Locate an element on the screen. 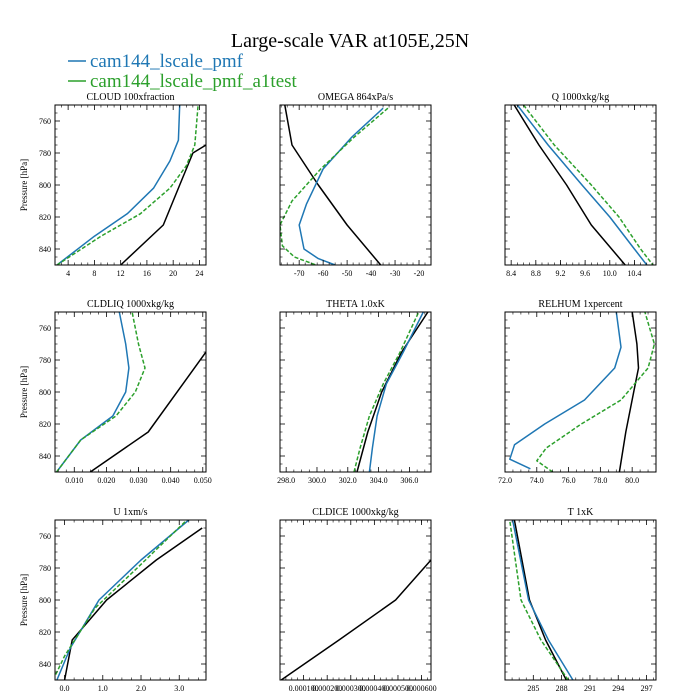  x-tick-label: 302.0 is located at coordinates (348, 480).